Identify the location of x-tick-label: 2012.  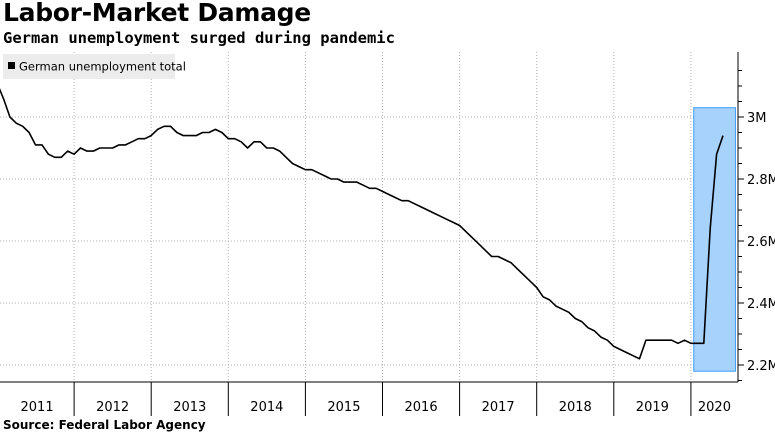
(112, 407).